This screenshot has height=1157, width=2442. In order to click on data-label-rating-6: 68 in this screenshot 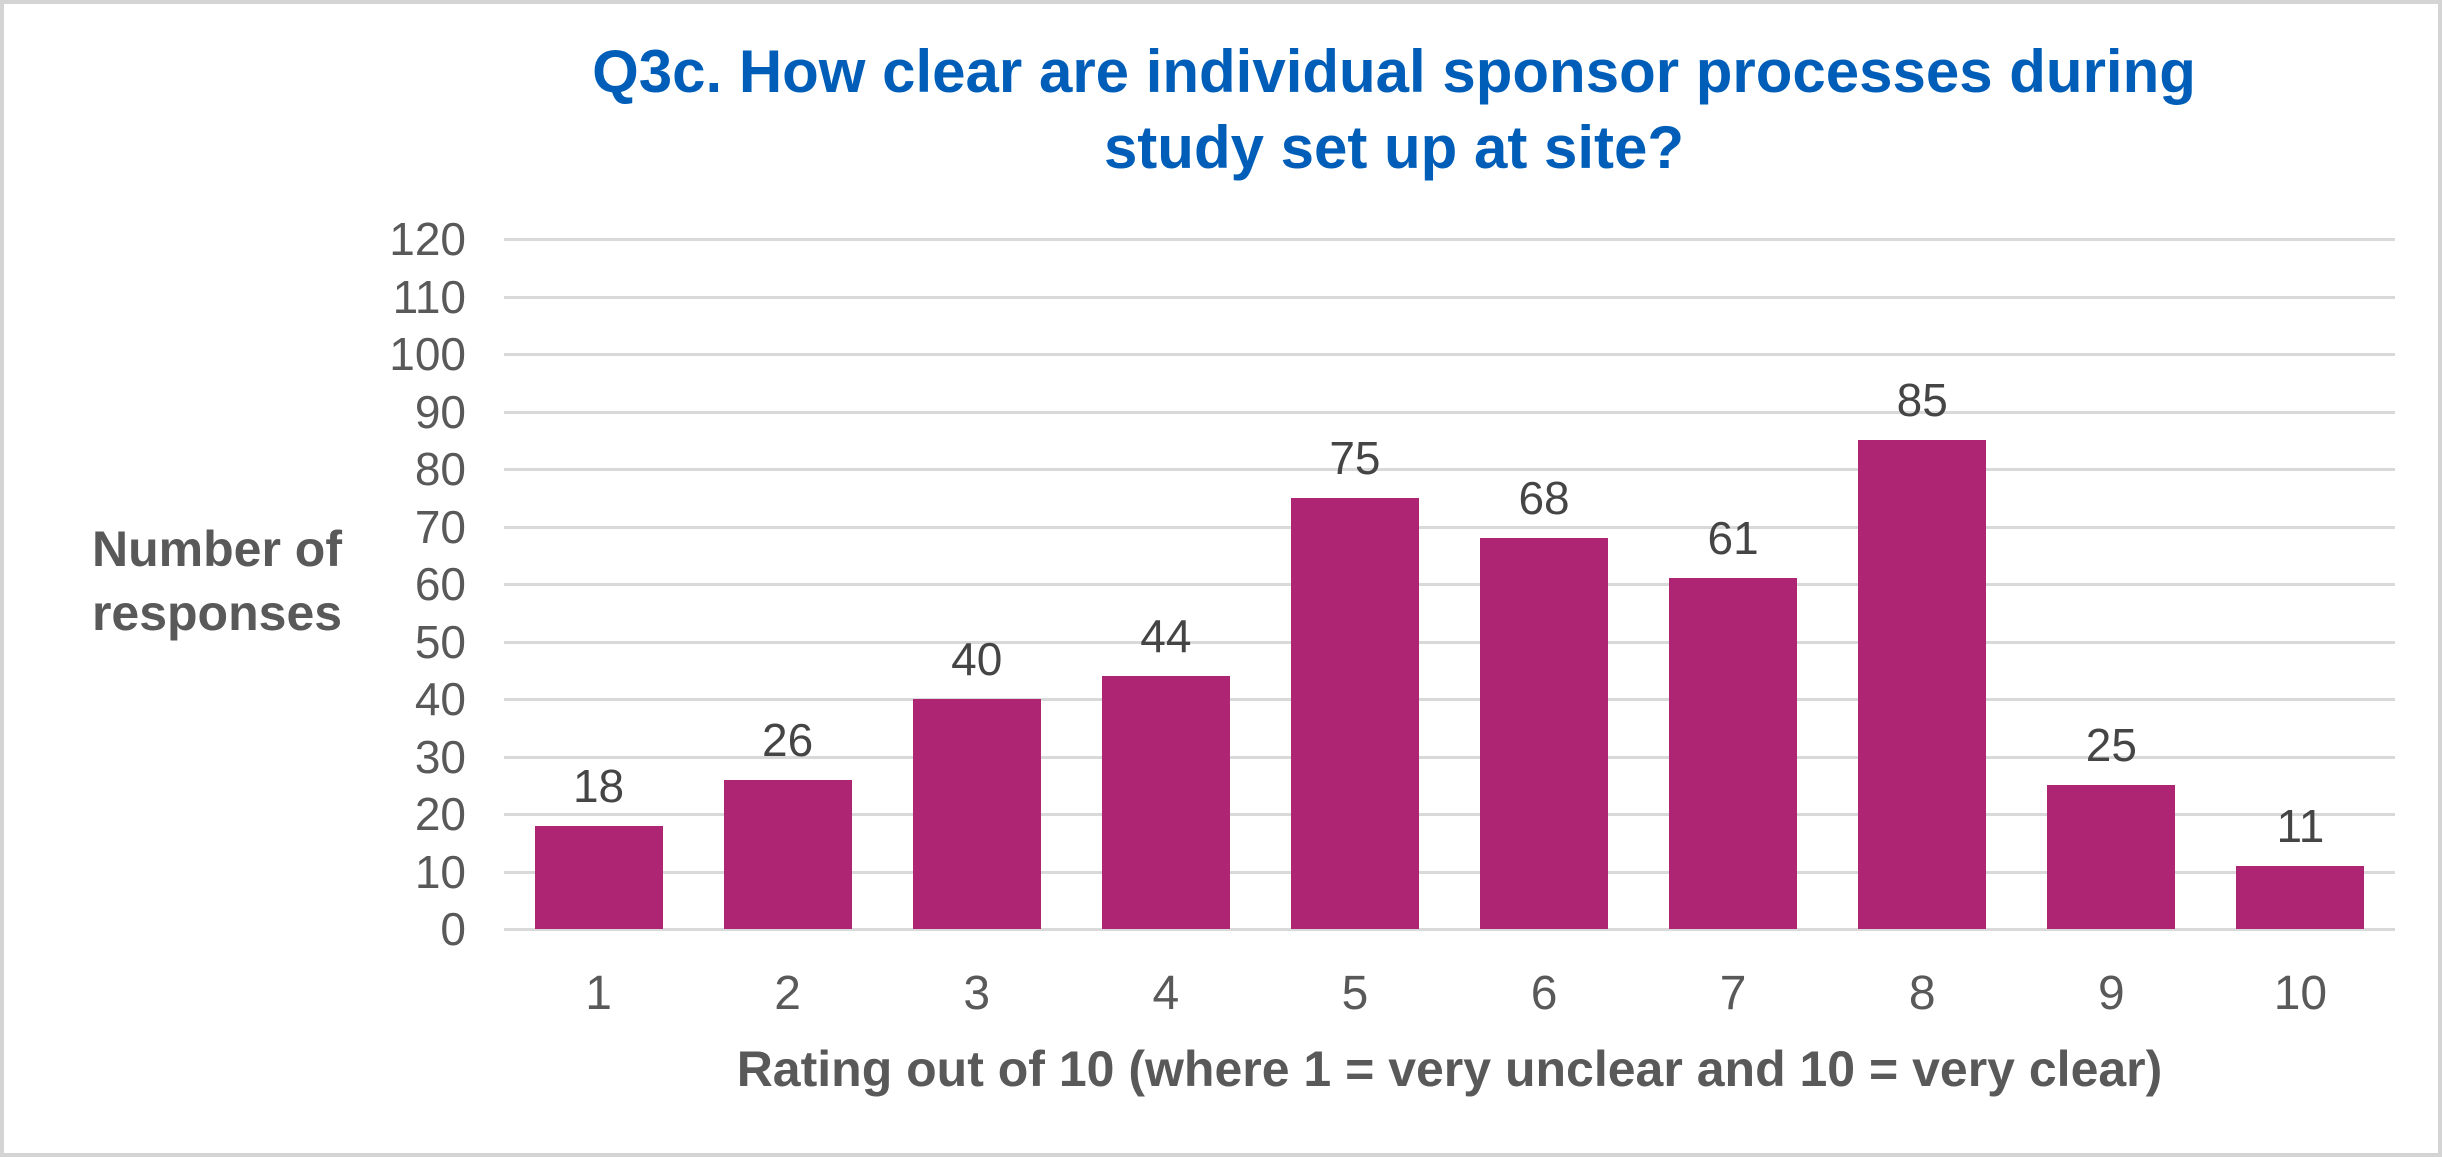, I will do `click(1544, 498)`.